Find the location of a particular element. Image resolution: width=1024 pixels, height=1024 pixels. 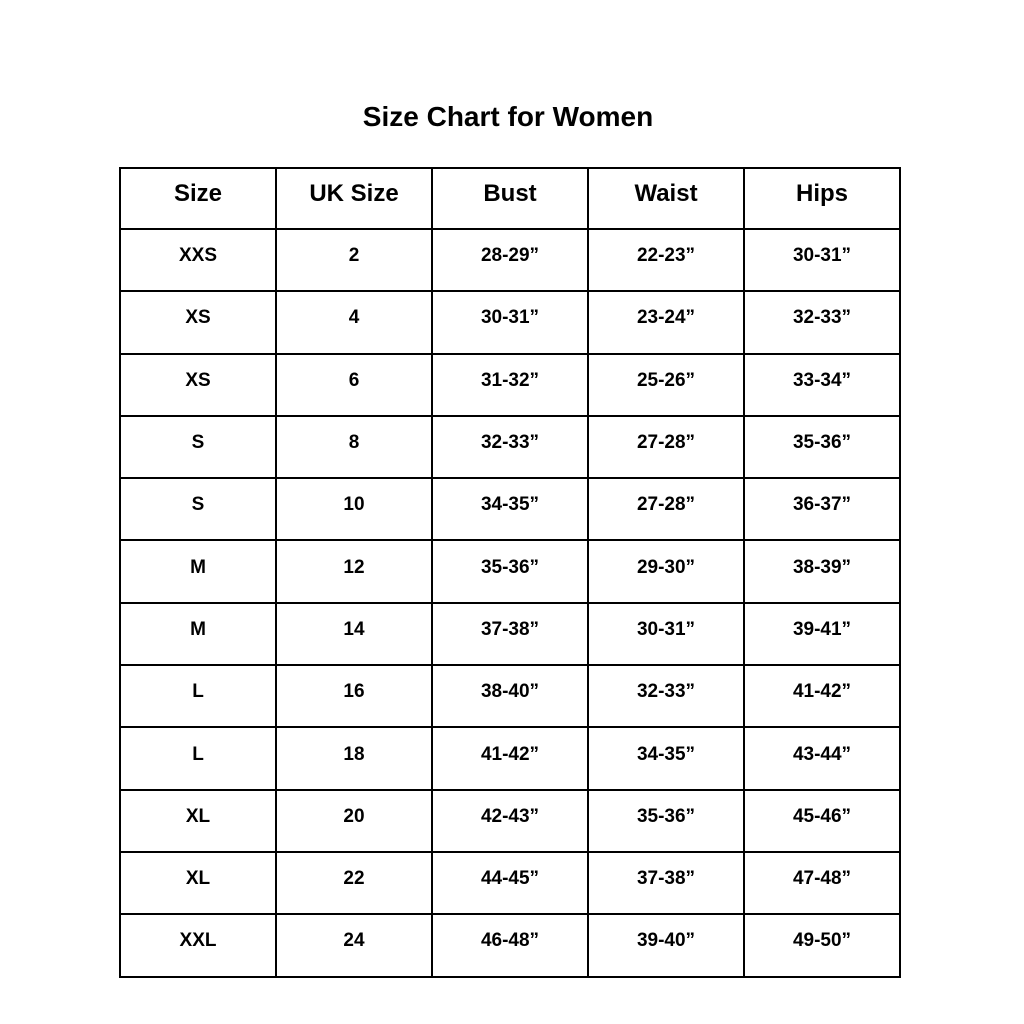

table-row: XL 22 44-45” 37-38” 47-48” is located at coordinates (510, 883).